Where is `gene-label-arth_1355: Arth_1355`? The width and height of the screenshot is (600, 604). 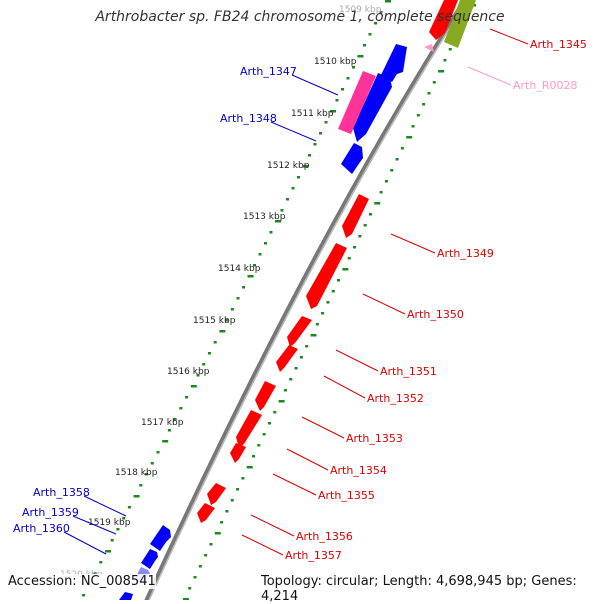 gene-label-arth_1355: Arth_1355 is located at coordinates (346, 495).